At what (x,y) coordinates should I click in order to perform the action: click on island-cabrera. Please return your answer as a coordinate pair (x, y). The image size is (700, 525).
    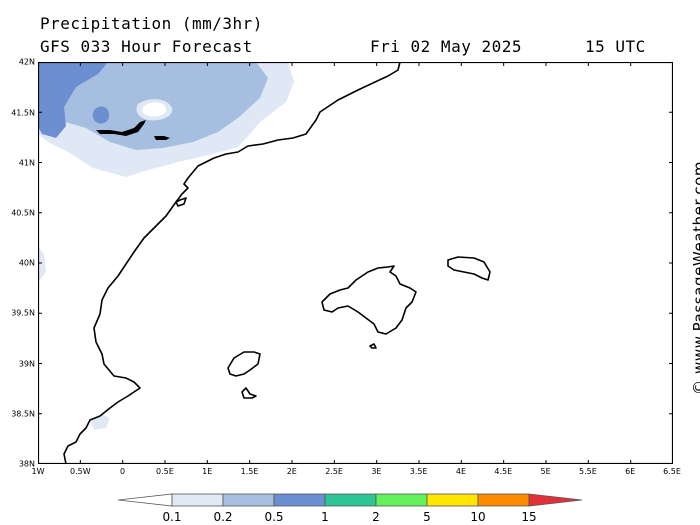
    Looking at the image, I should click on (373, 346).